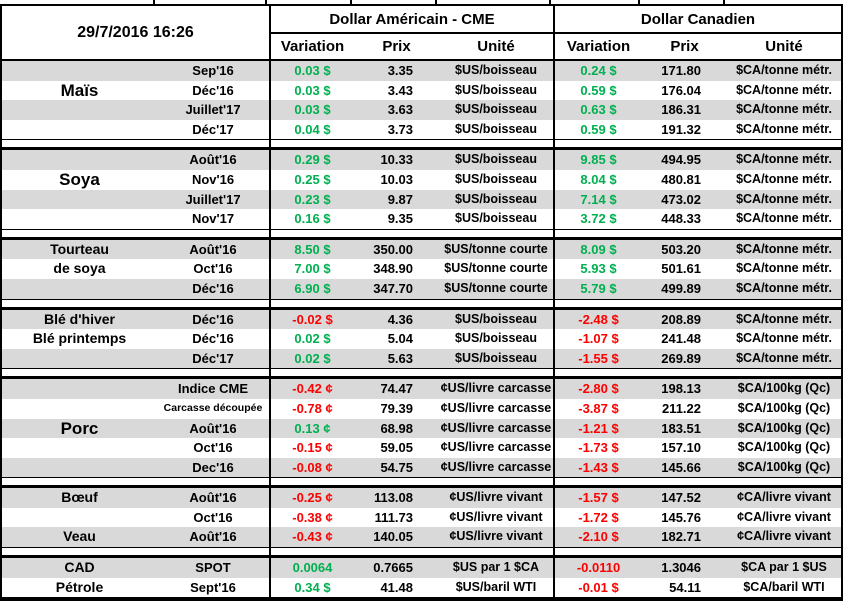 Image resolution: width=843 pixels, height=608 pixels. What do you see at coordinates (311, 219) in the screenshot?
I see `us-variation: 0.16 $` at bounding box center [311, 219].